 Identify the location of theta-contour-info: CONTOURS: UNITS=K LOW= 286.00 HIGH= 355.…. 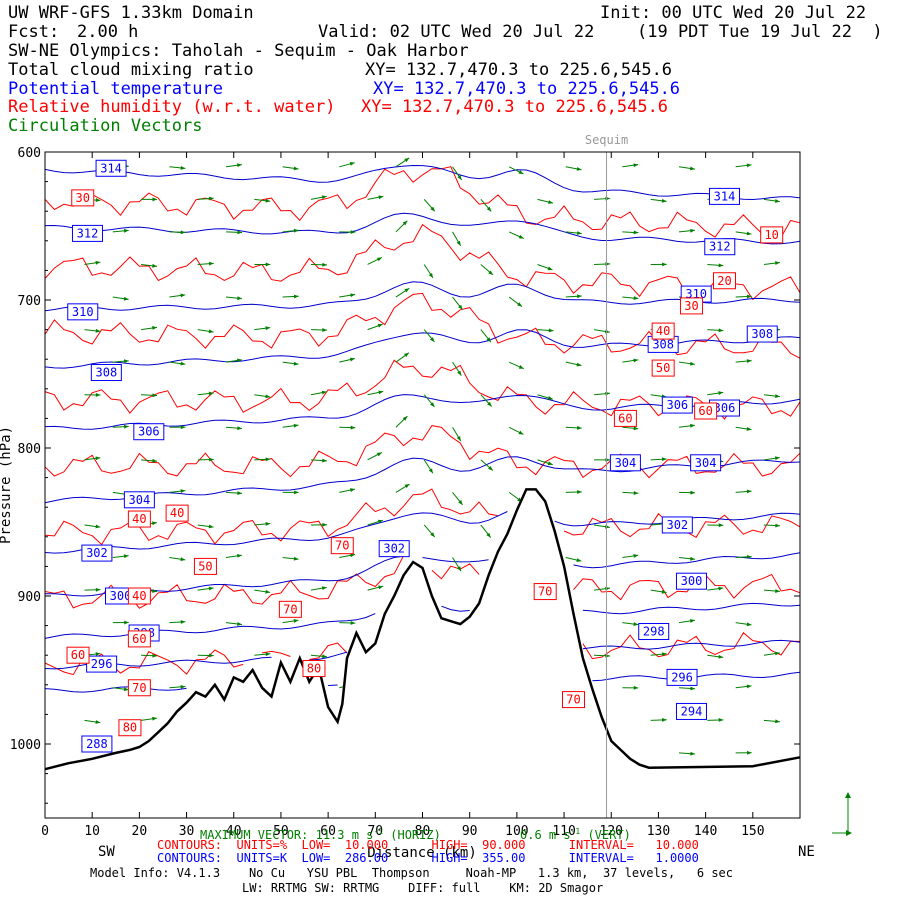
(428, 858).